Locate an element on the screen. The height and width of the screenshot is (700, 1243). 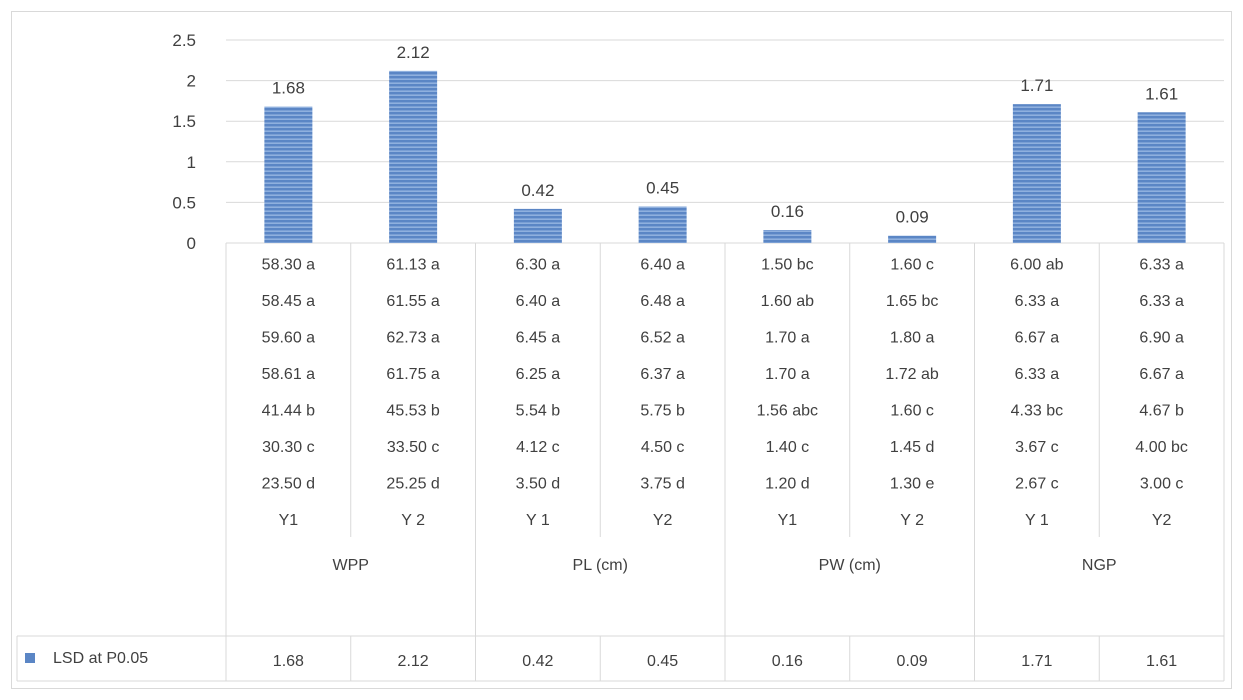
bar-data-label: 2.12 is located at coordinates (413, 52).